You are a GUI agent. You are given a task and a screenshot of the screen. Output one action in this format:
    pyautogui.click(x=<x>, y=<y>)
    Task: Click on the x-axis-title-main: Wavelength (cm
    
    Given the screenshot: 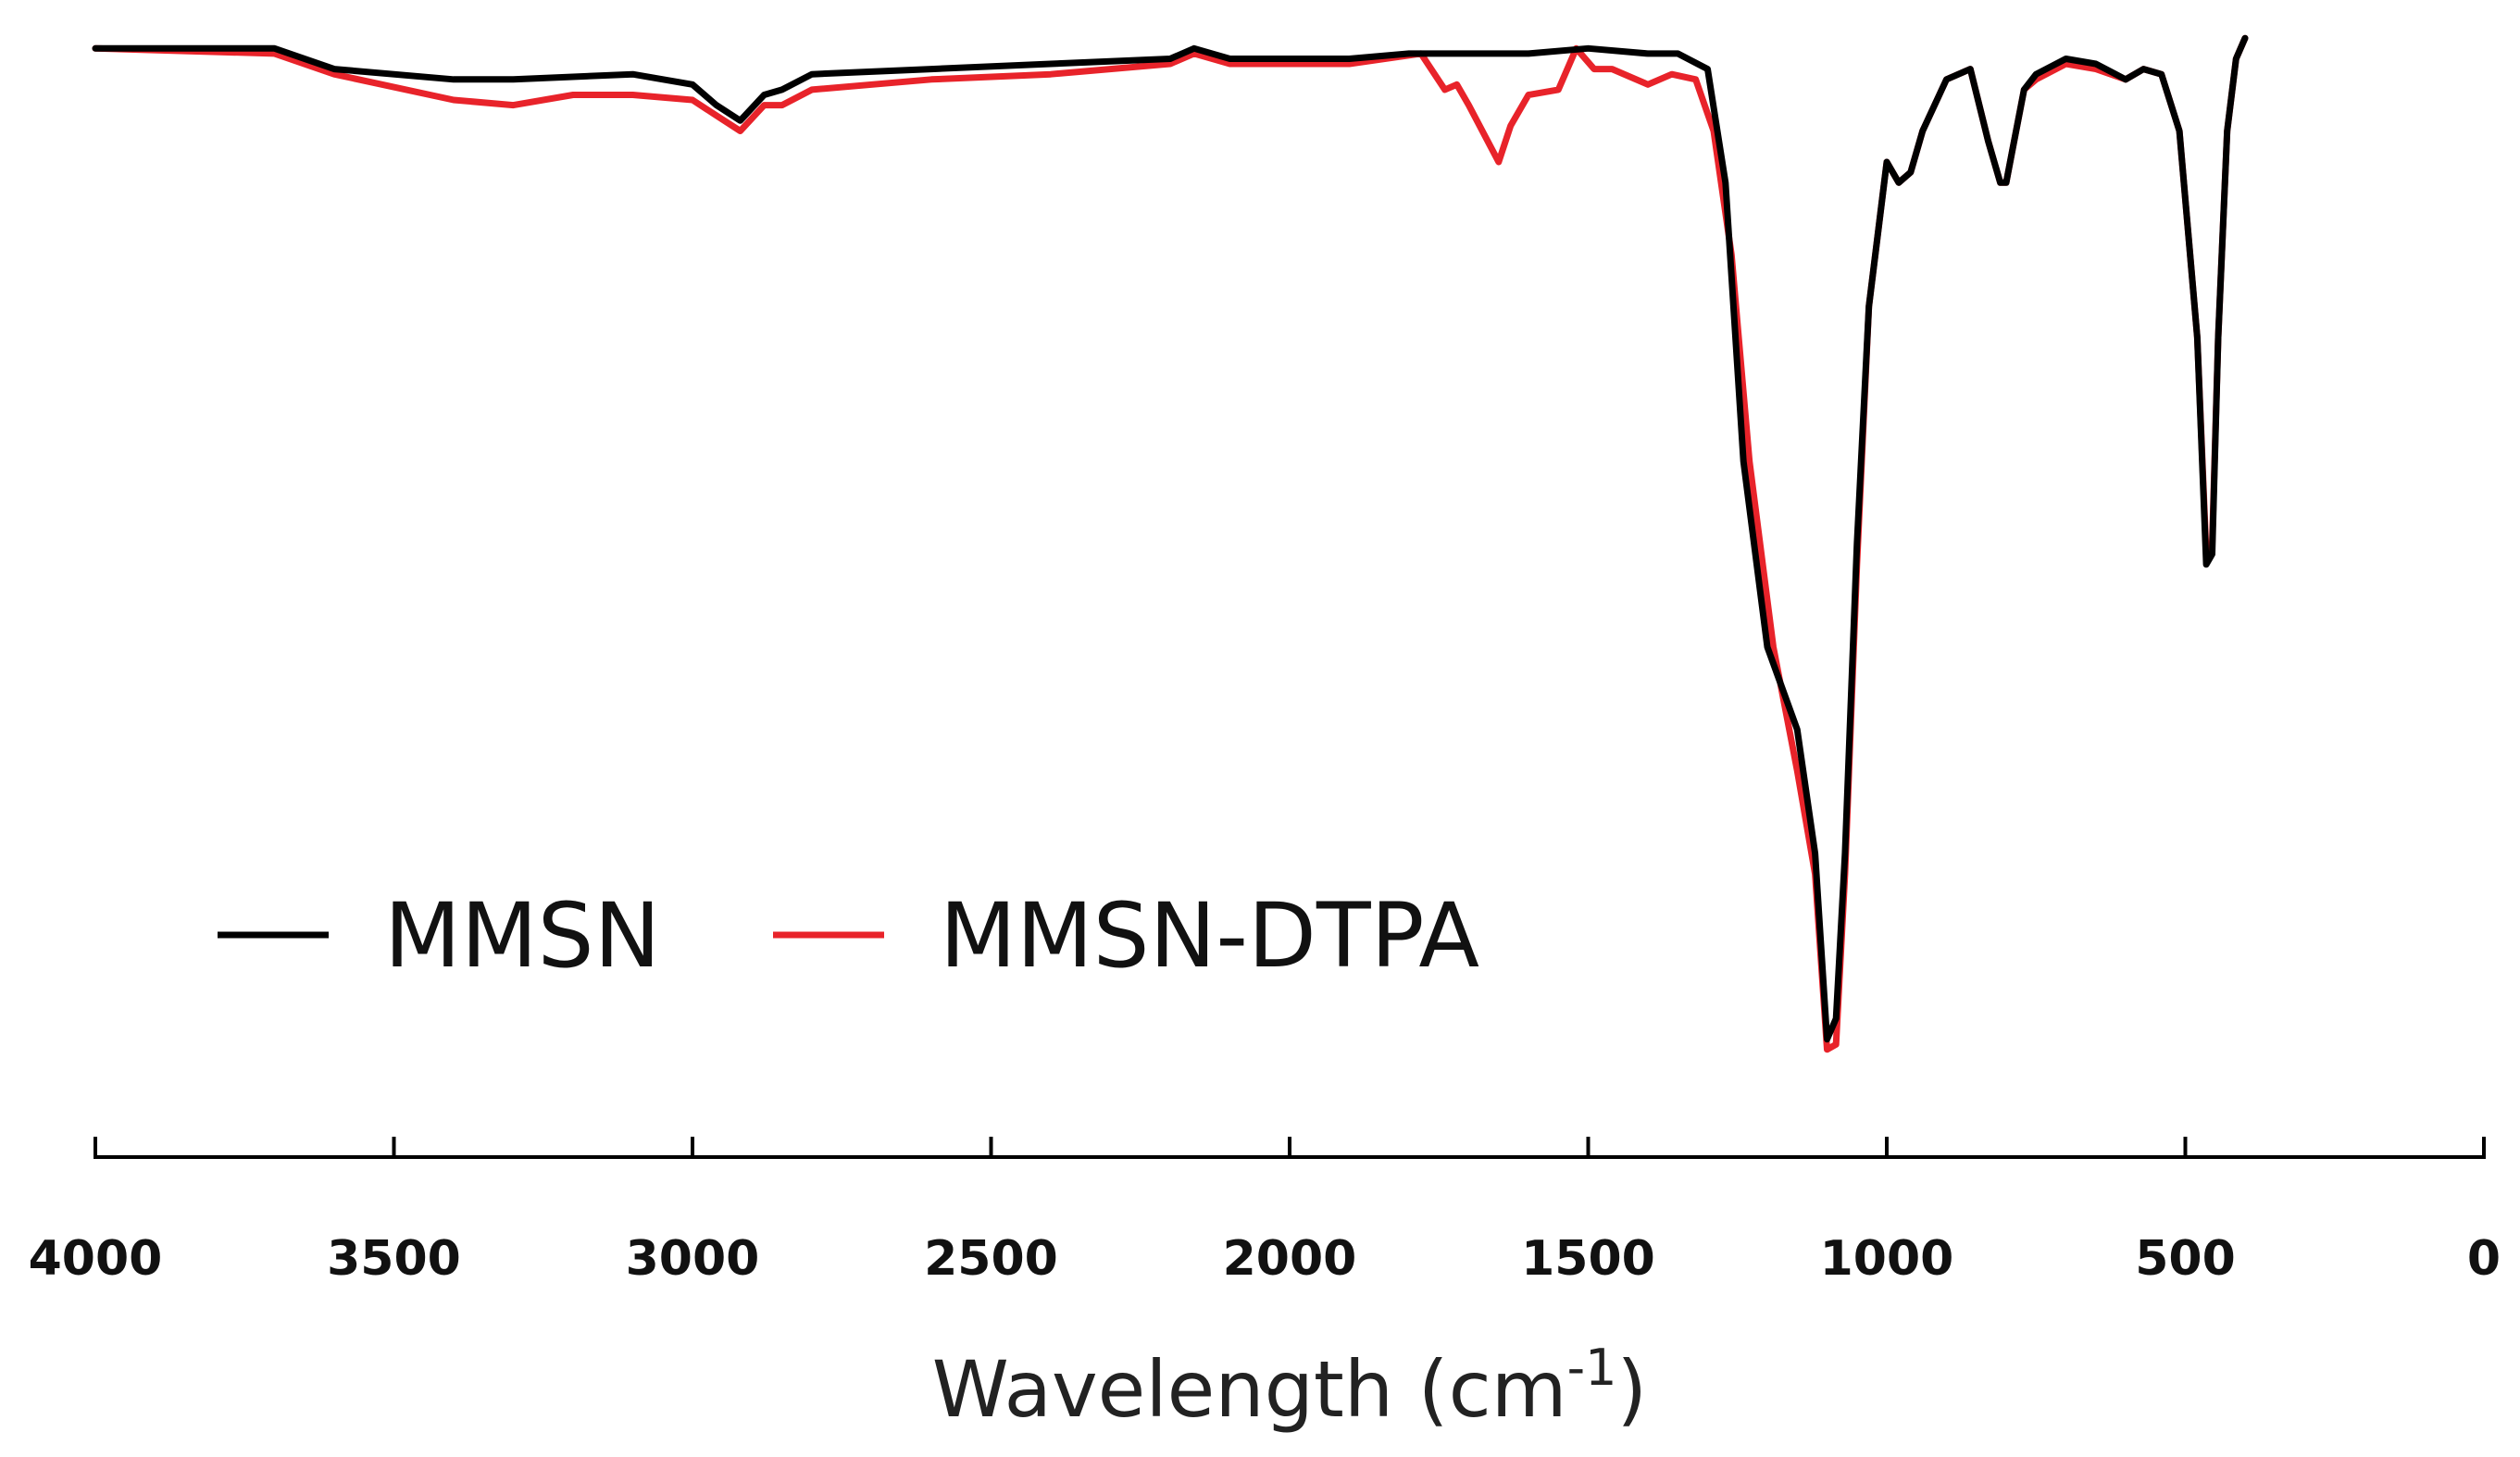 What is the action you would take?
    pyautogui.click(x=1249, y=1389)
    